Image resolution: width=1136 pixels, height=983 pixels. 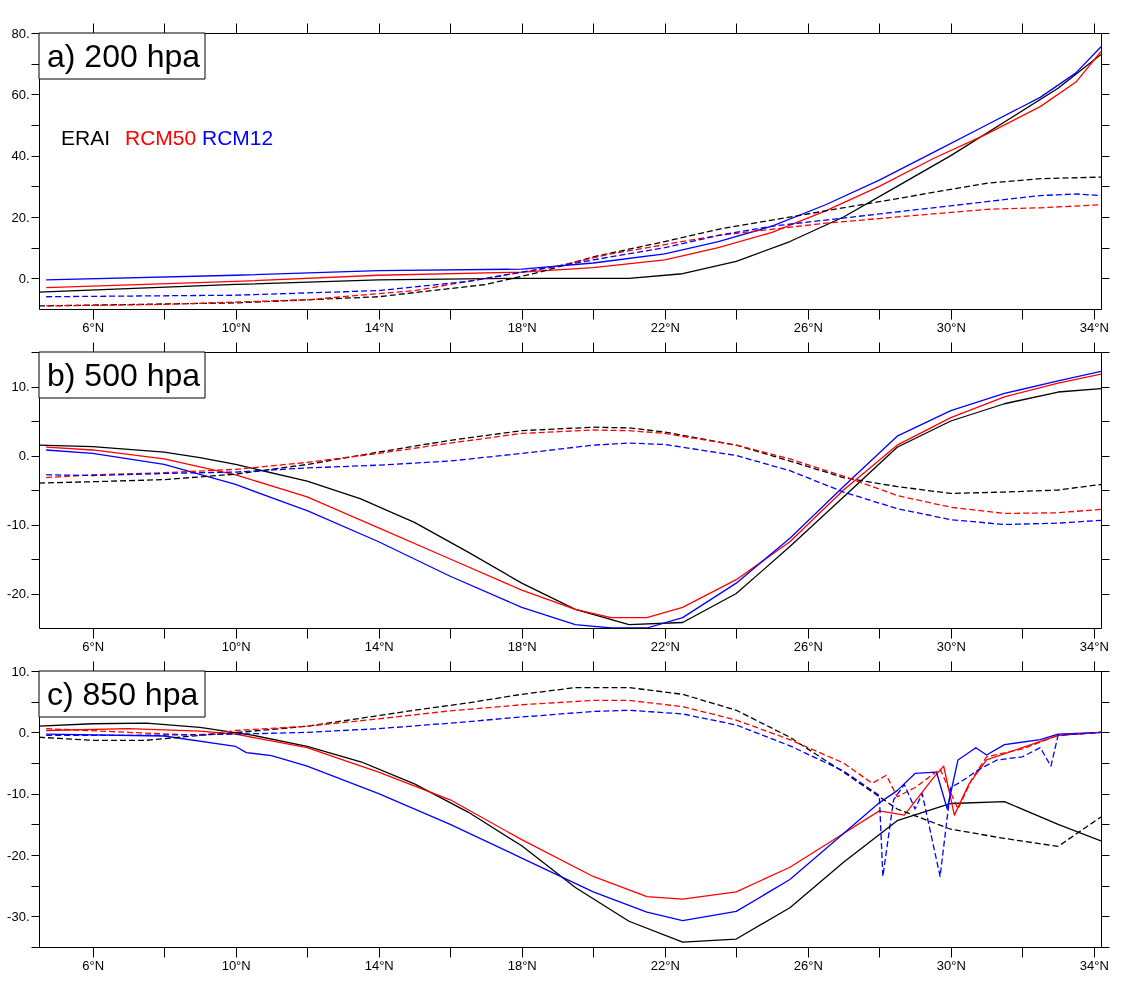 I want to click on chart-title: c) 850 hpa, so click(x=123, y=694).